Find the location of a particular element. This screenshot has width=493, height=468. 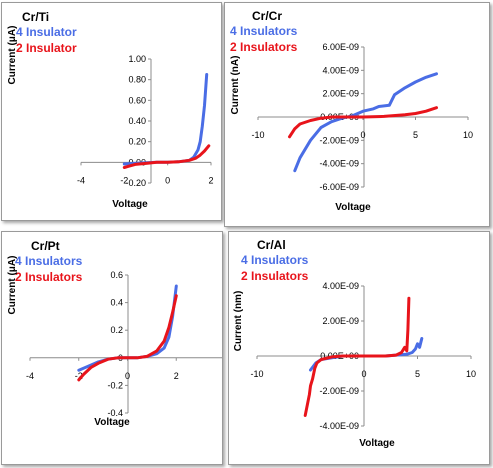

legend-entry-red: 2 Insulator is located at coordinates (46, 48).